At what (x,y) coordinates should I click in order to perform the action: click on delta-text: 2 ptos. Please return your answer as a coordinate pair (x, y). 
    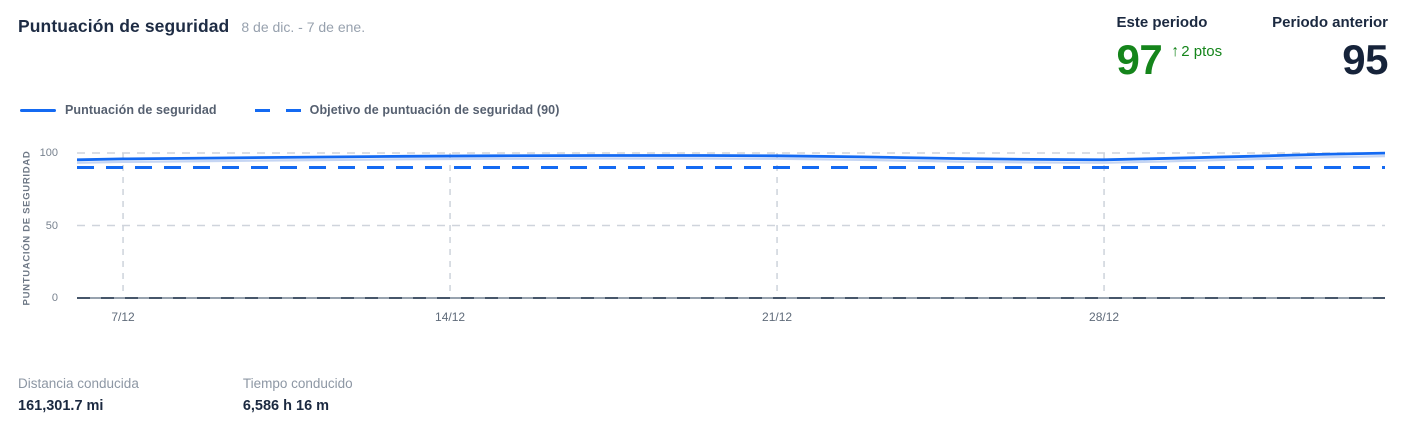
    Looking at the image, I should click on (1202, 51).